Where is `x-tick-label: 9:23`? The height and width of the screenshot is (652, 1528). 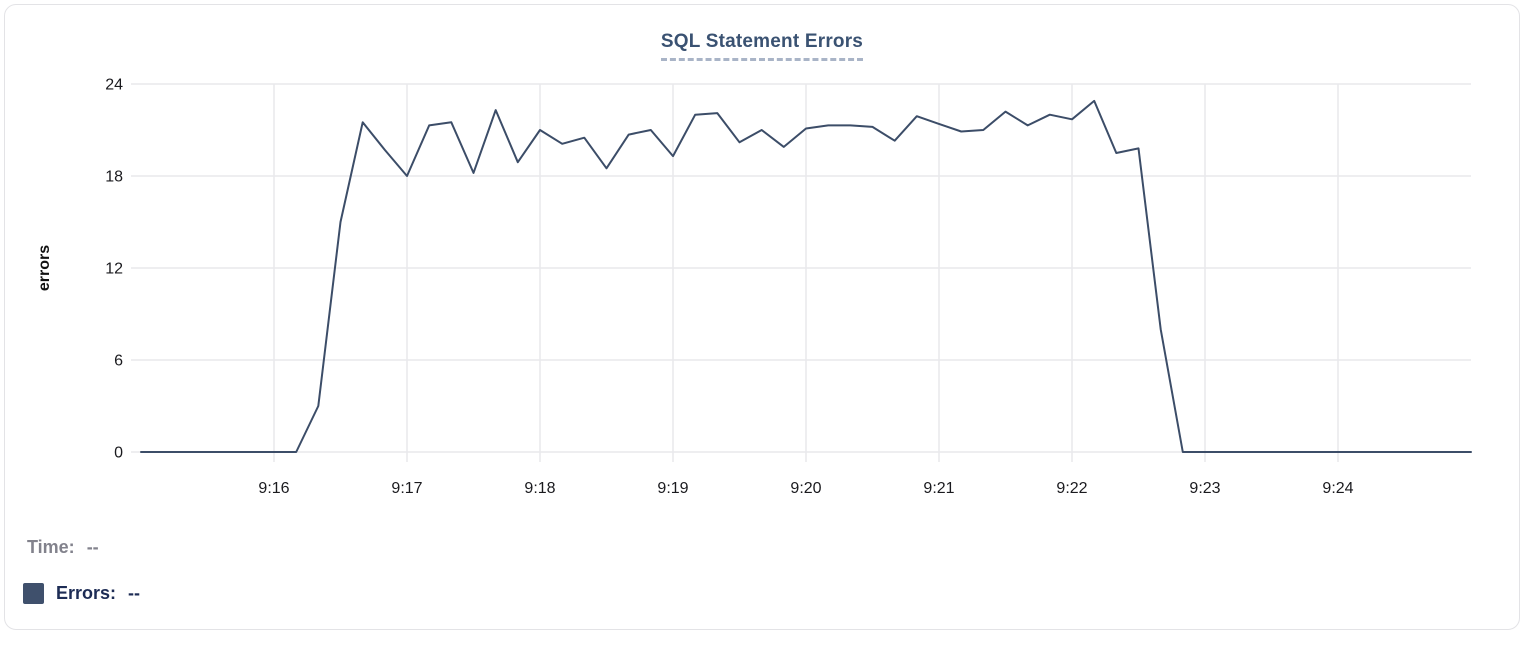
x-tick-label: 9:23 is located at coordinates (1204, 488).